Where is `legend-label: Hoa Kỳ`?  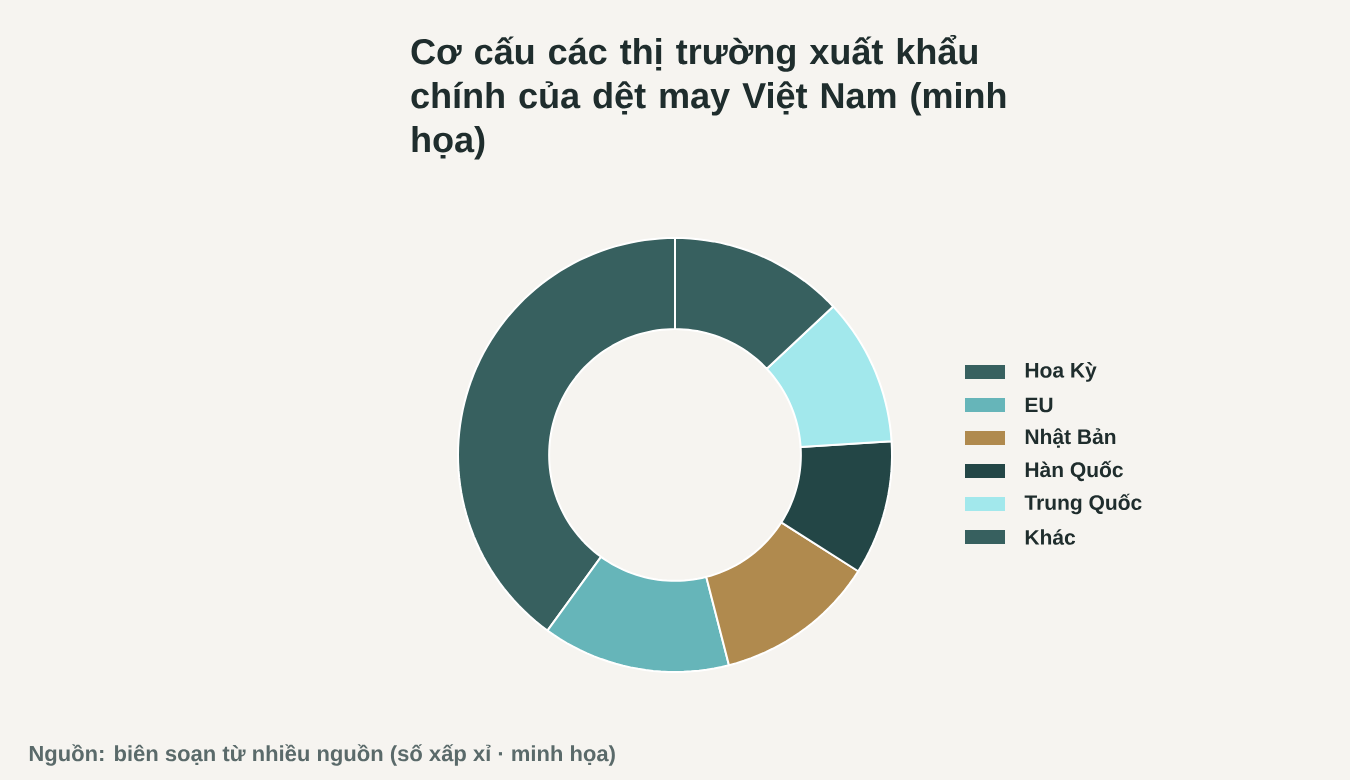
legend-label: Hoa Kỳ is located at coordinates (1061, 372).